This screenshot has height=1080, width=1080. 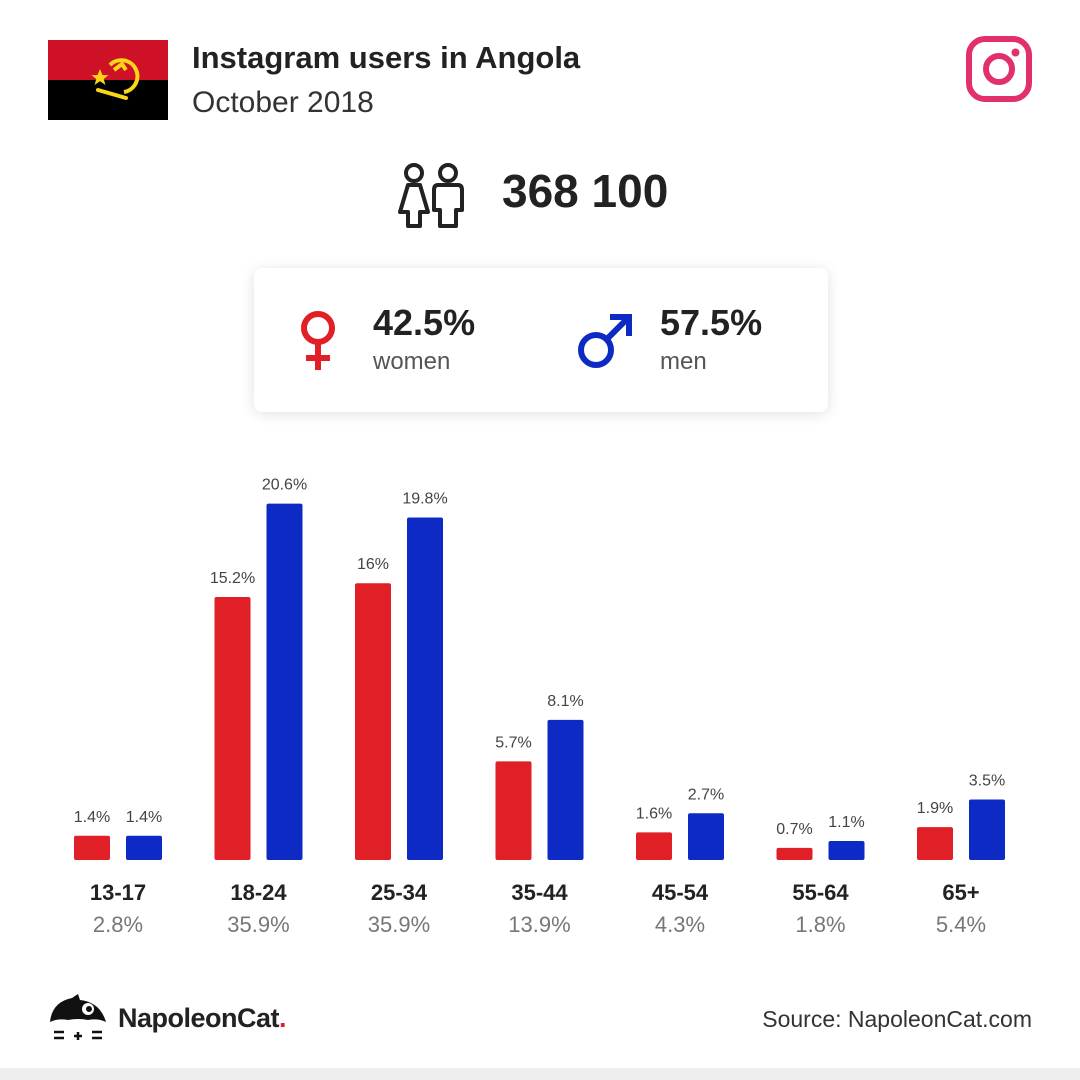 I want to click on women-label: women, so click(x=412, y=361).